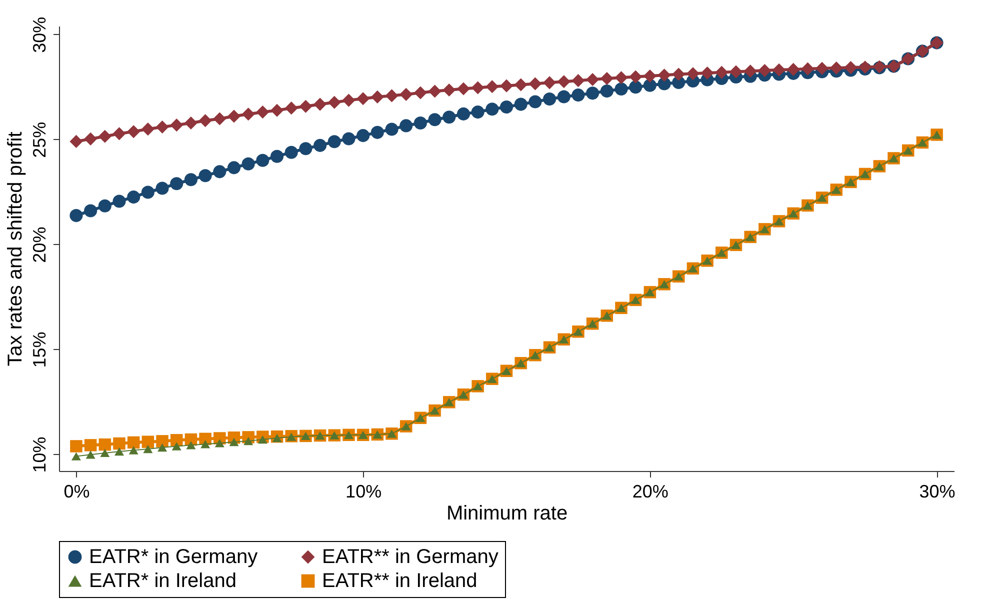 The width and height of the screenshot is (983, 601). Describe the element at coordinates (937, 492) in the screenshot. I see `x-tick-label: 30%` at that location.